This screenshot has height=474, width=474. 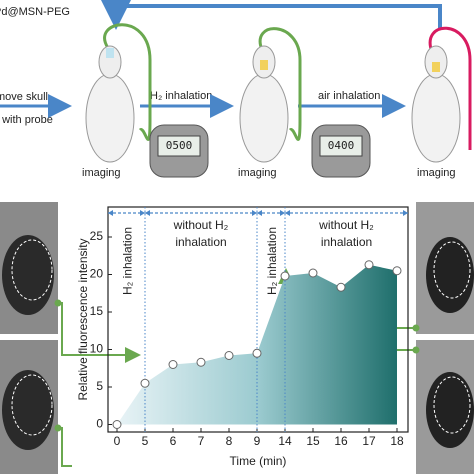 I want to click on x-tick-label: 8, so click(x=229, y=441).